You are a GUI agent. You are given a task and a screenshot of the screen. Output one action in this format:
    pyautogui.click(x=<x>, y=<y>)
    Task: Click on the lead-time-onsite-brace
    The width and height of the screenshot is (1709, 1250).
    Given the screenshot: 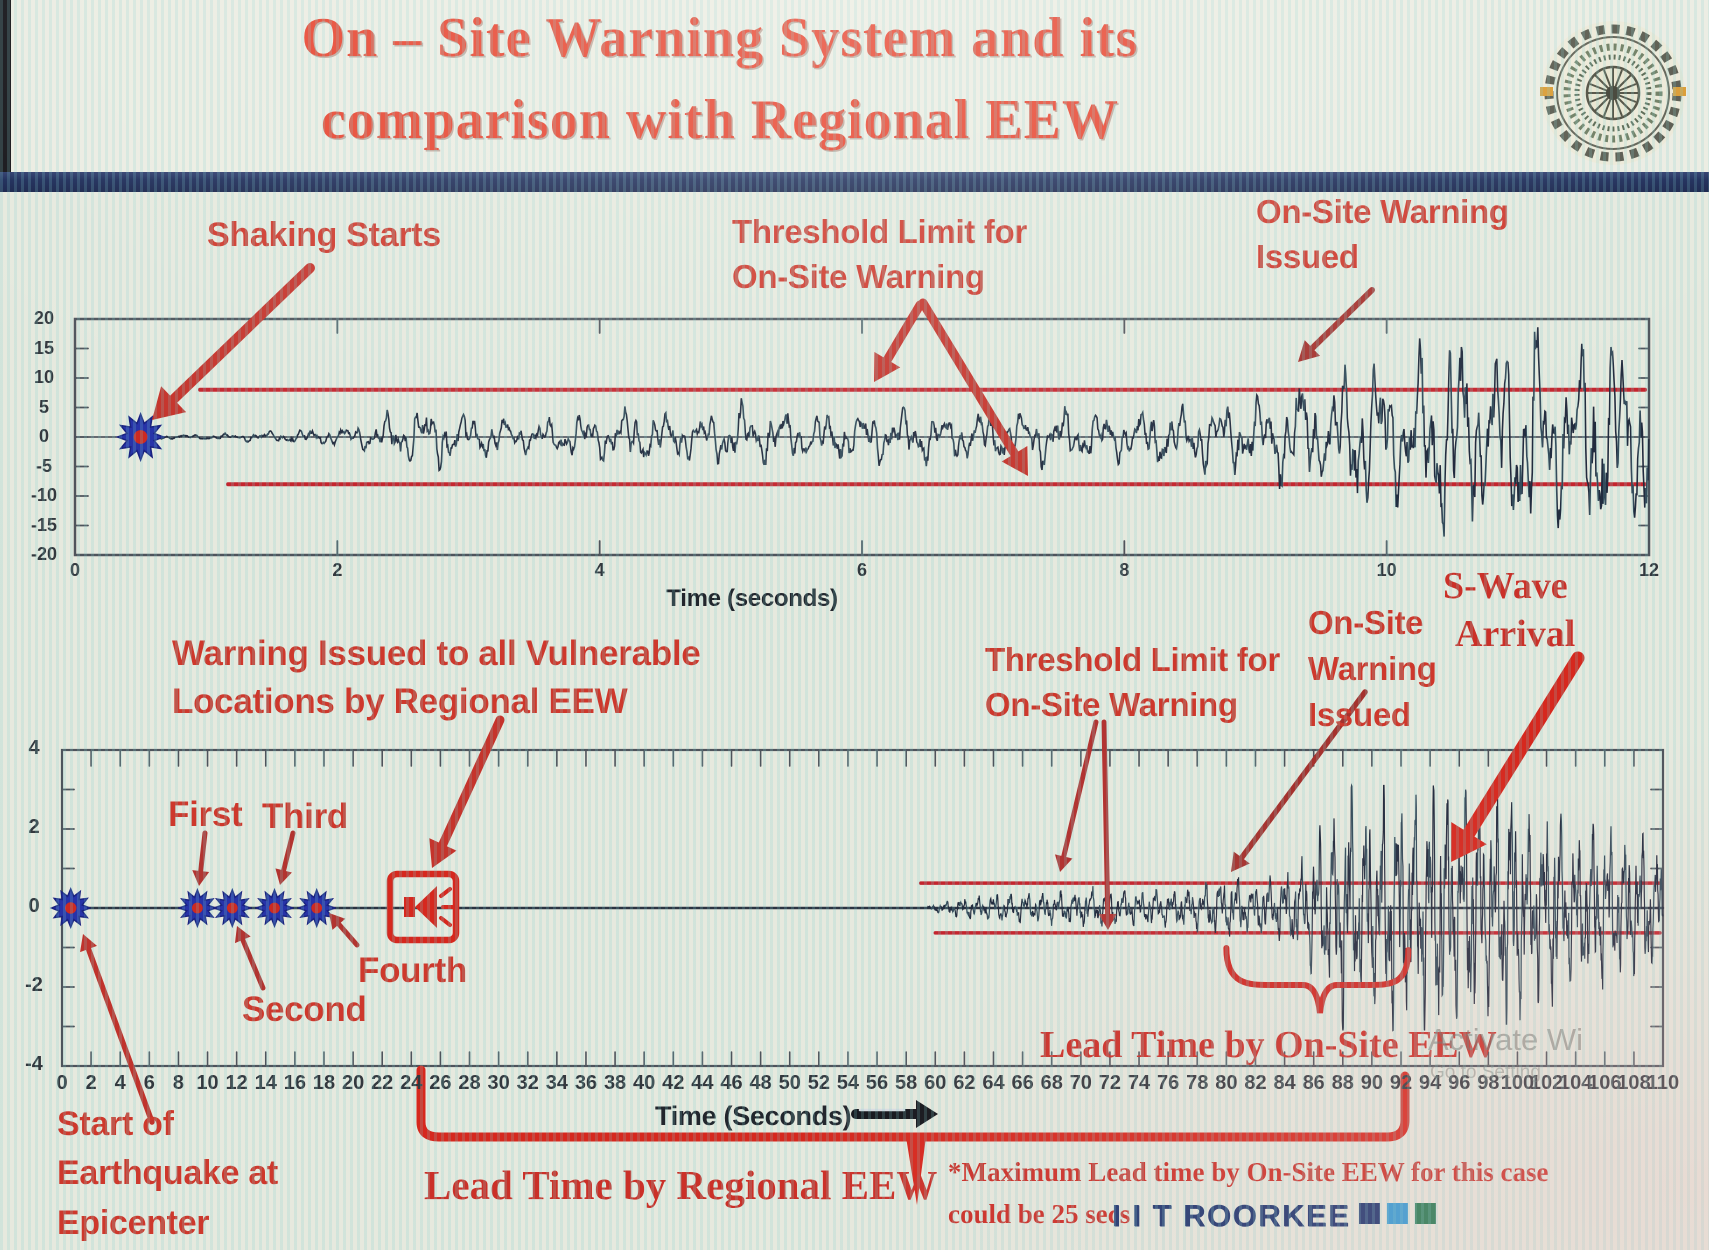 What is the action you would take?
    pyautogui.click(x=1317, y=979)
    